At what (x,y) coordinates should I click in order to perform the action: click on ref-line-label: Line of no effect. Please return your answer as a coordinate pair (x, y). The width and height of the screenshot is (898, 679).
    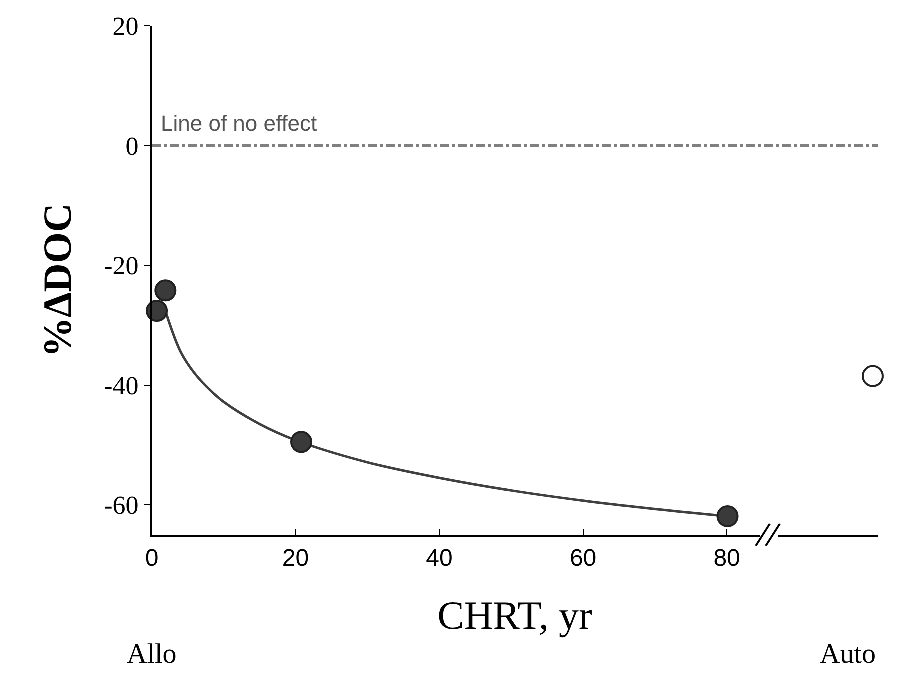
    Looking at the image, I should click on (239, 123).